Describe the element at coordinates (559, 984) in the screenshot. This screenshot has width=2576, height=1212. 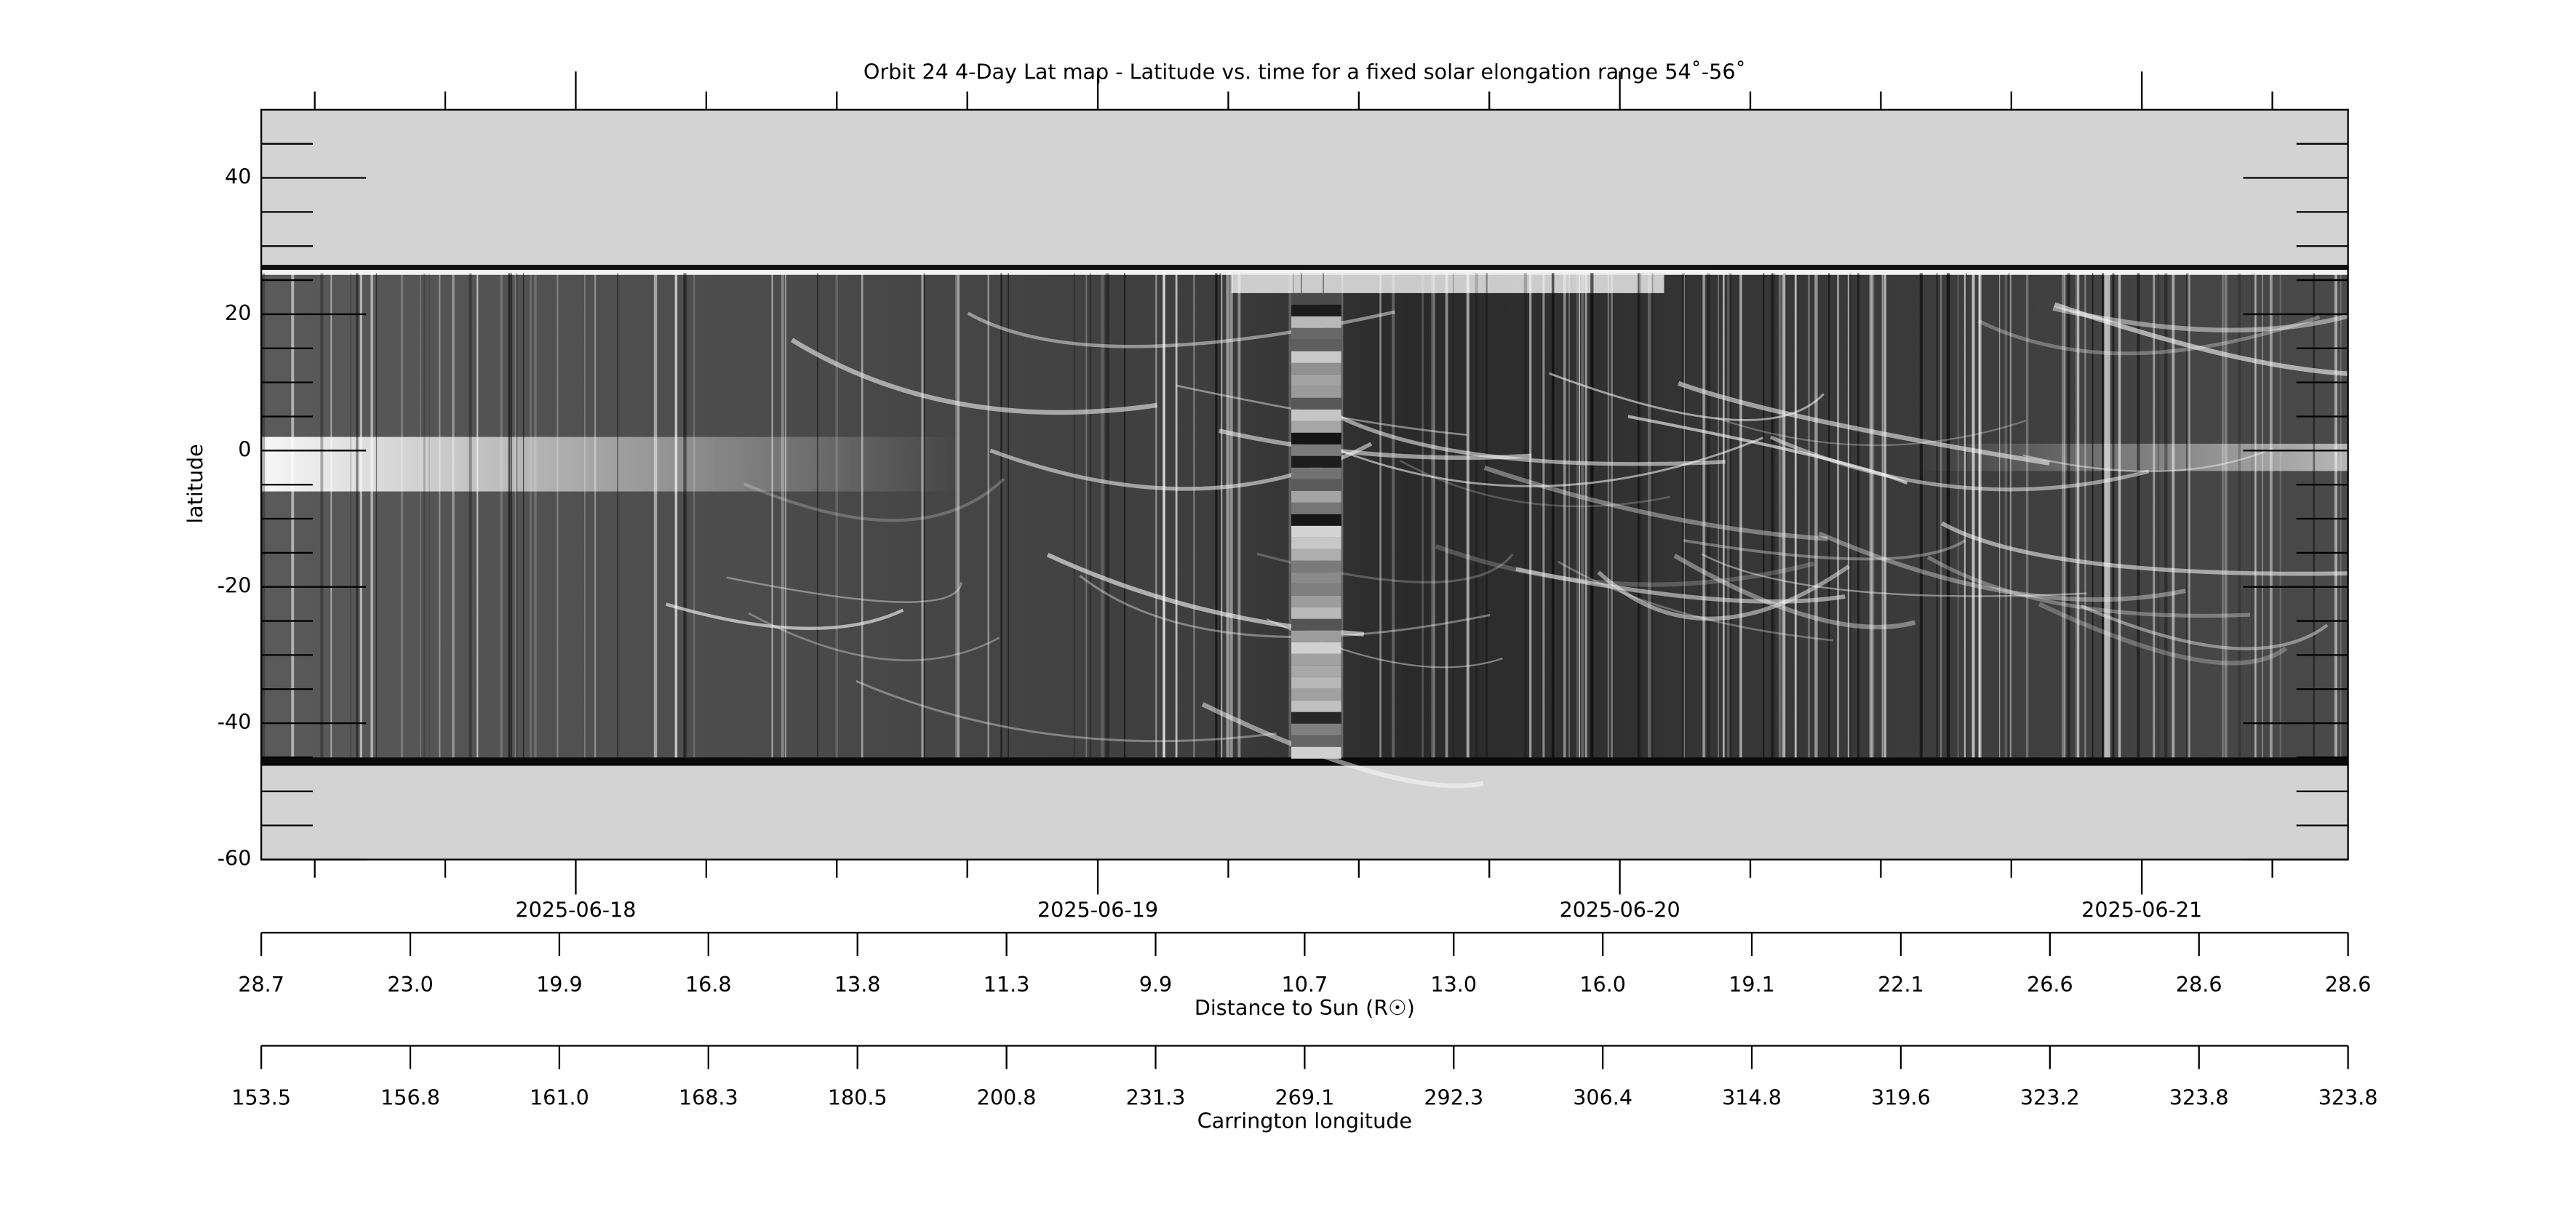
I see `distance_axis-tick-label: 19.9` at that location.